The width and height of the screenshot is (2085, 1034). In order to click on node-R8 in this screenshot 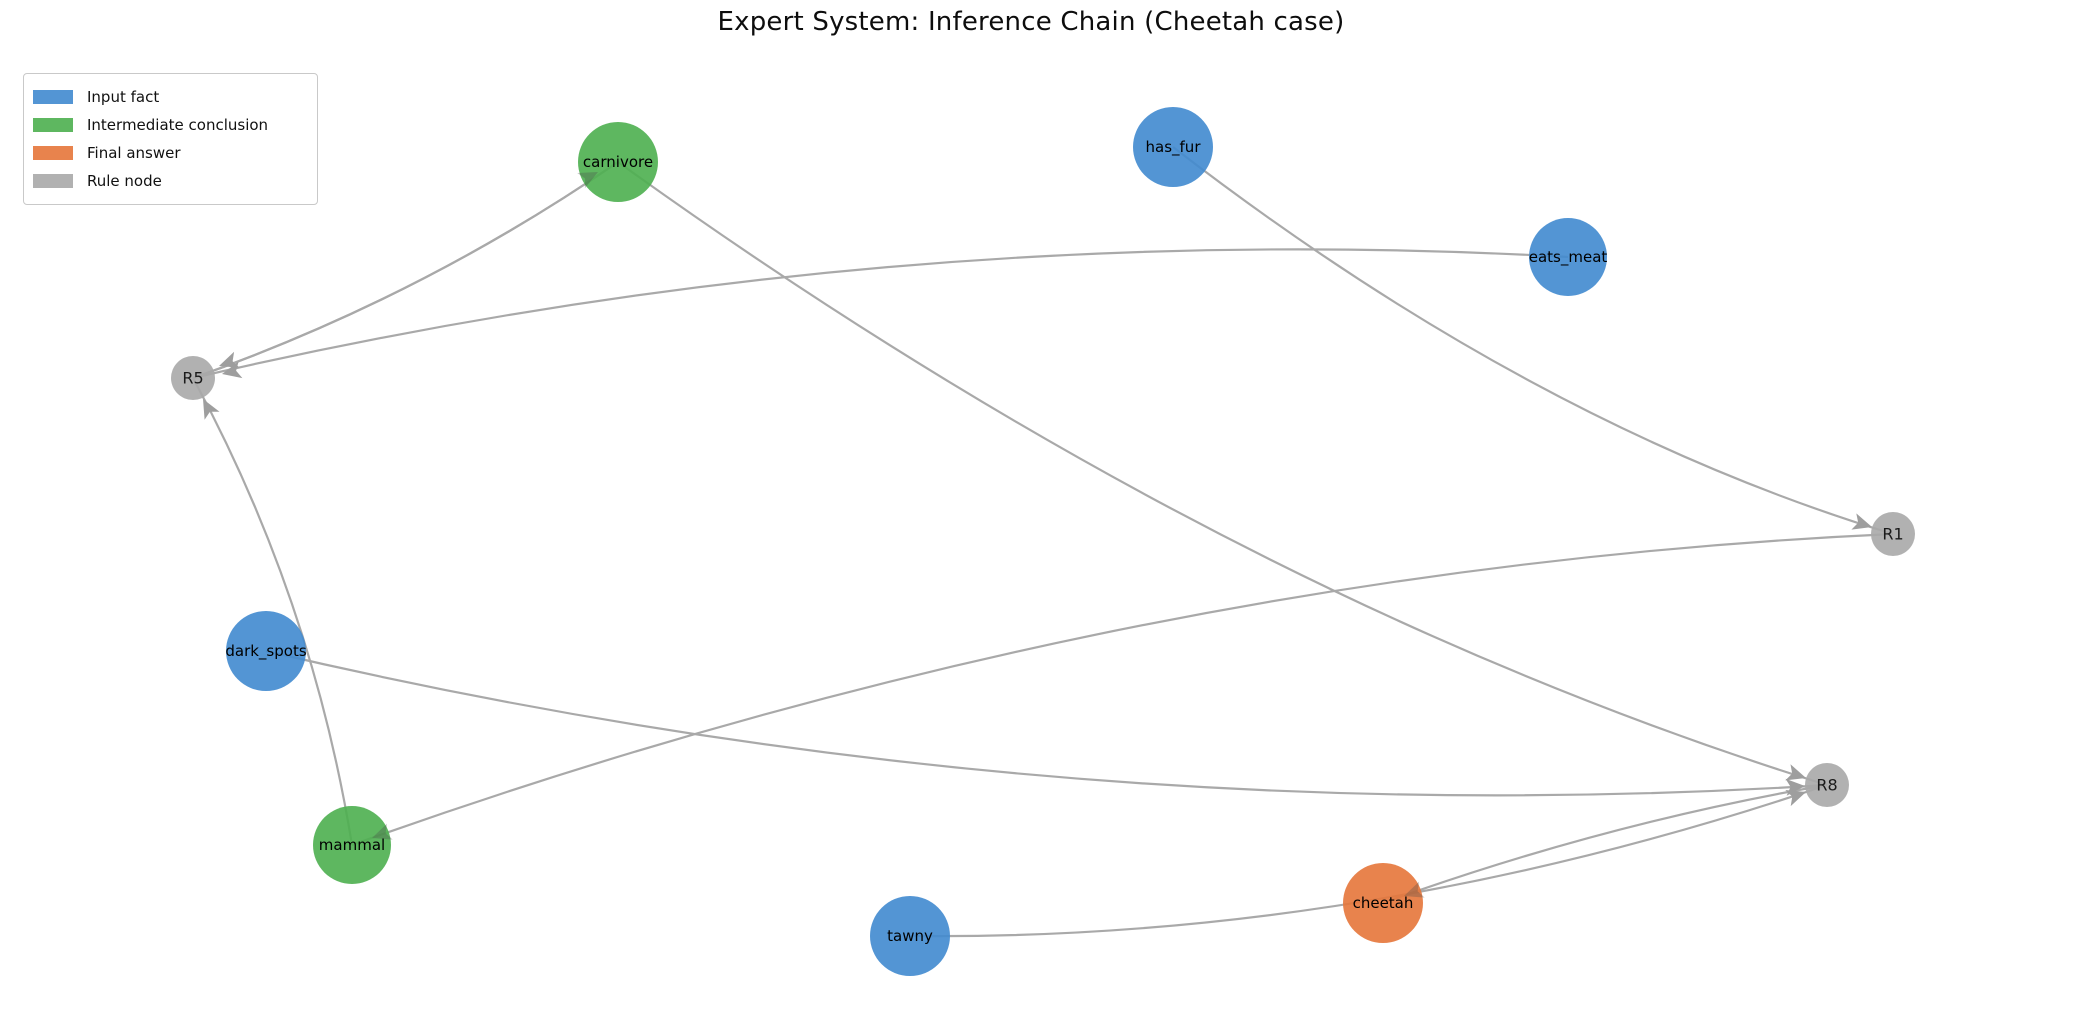, I will do `click(1827, 785)`.